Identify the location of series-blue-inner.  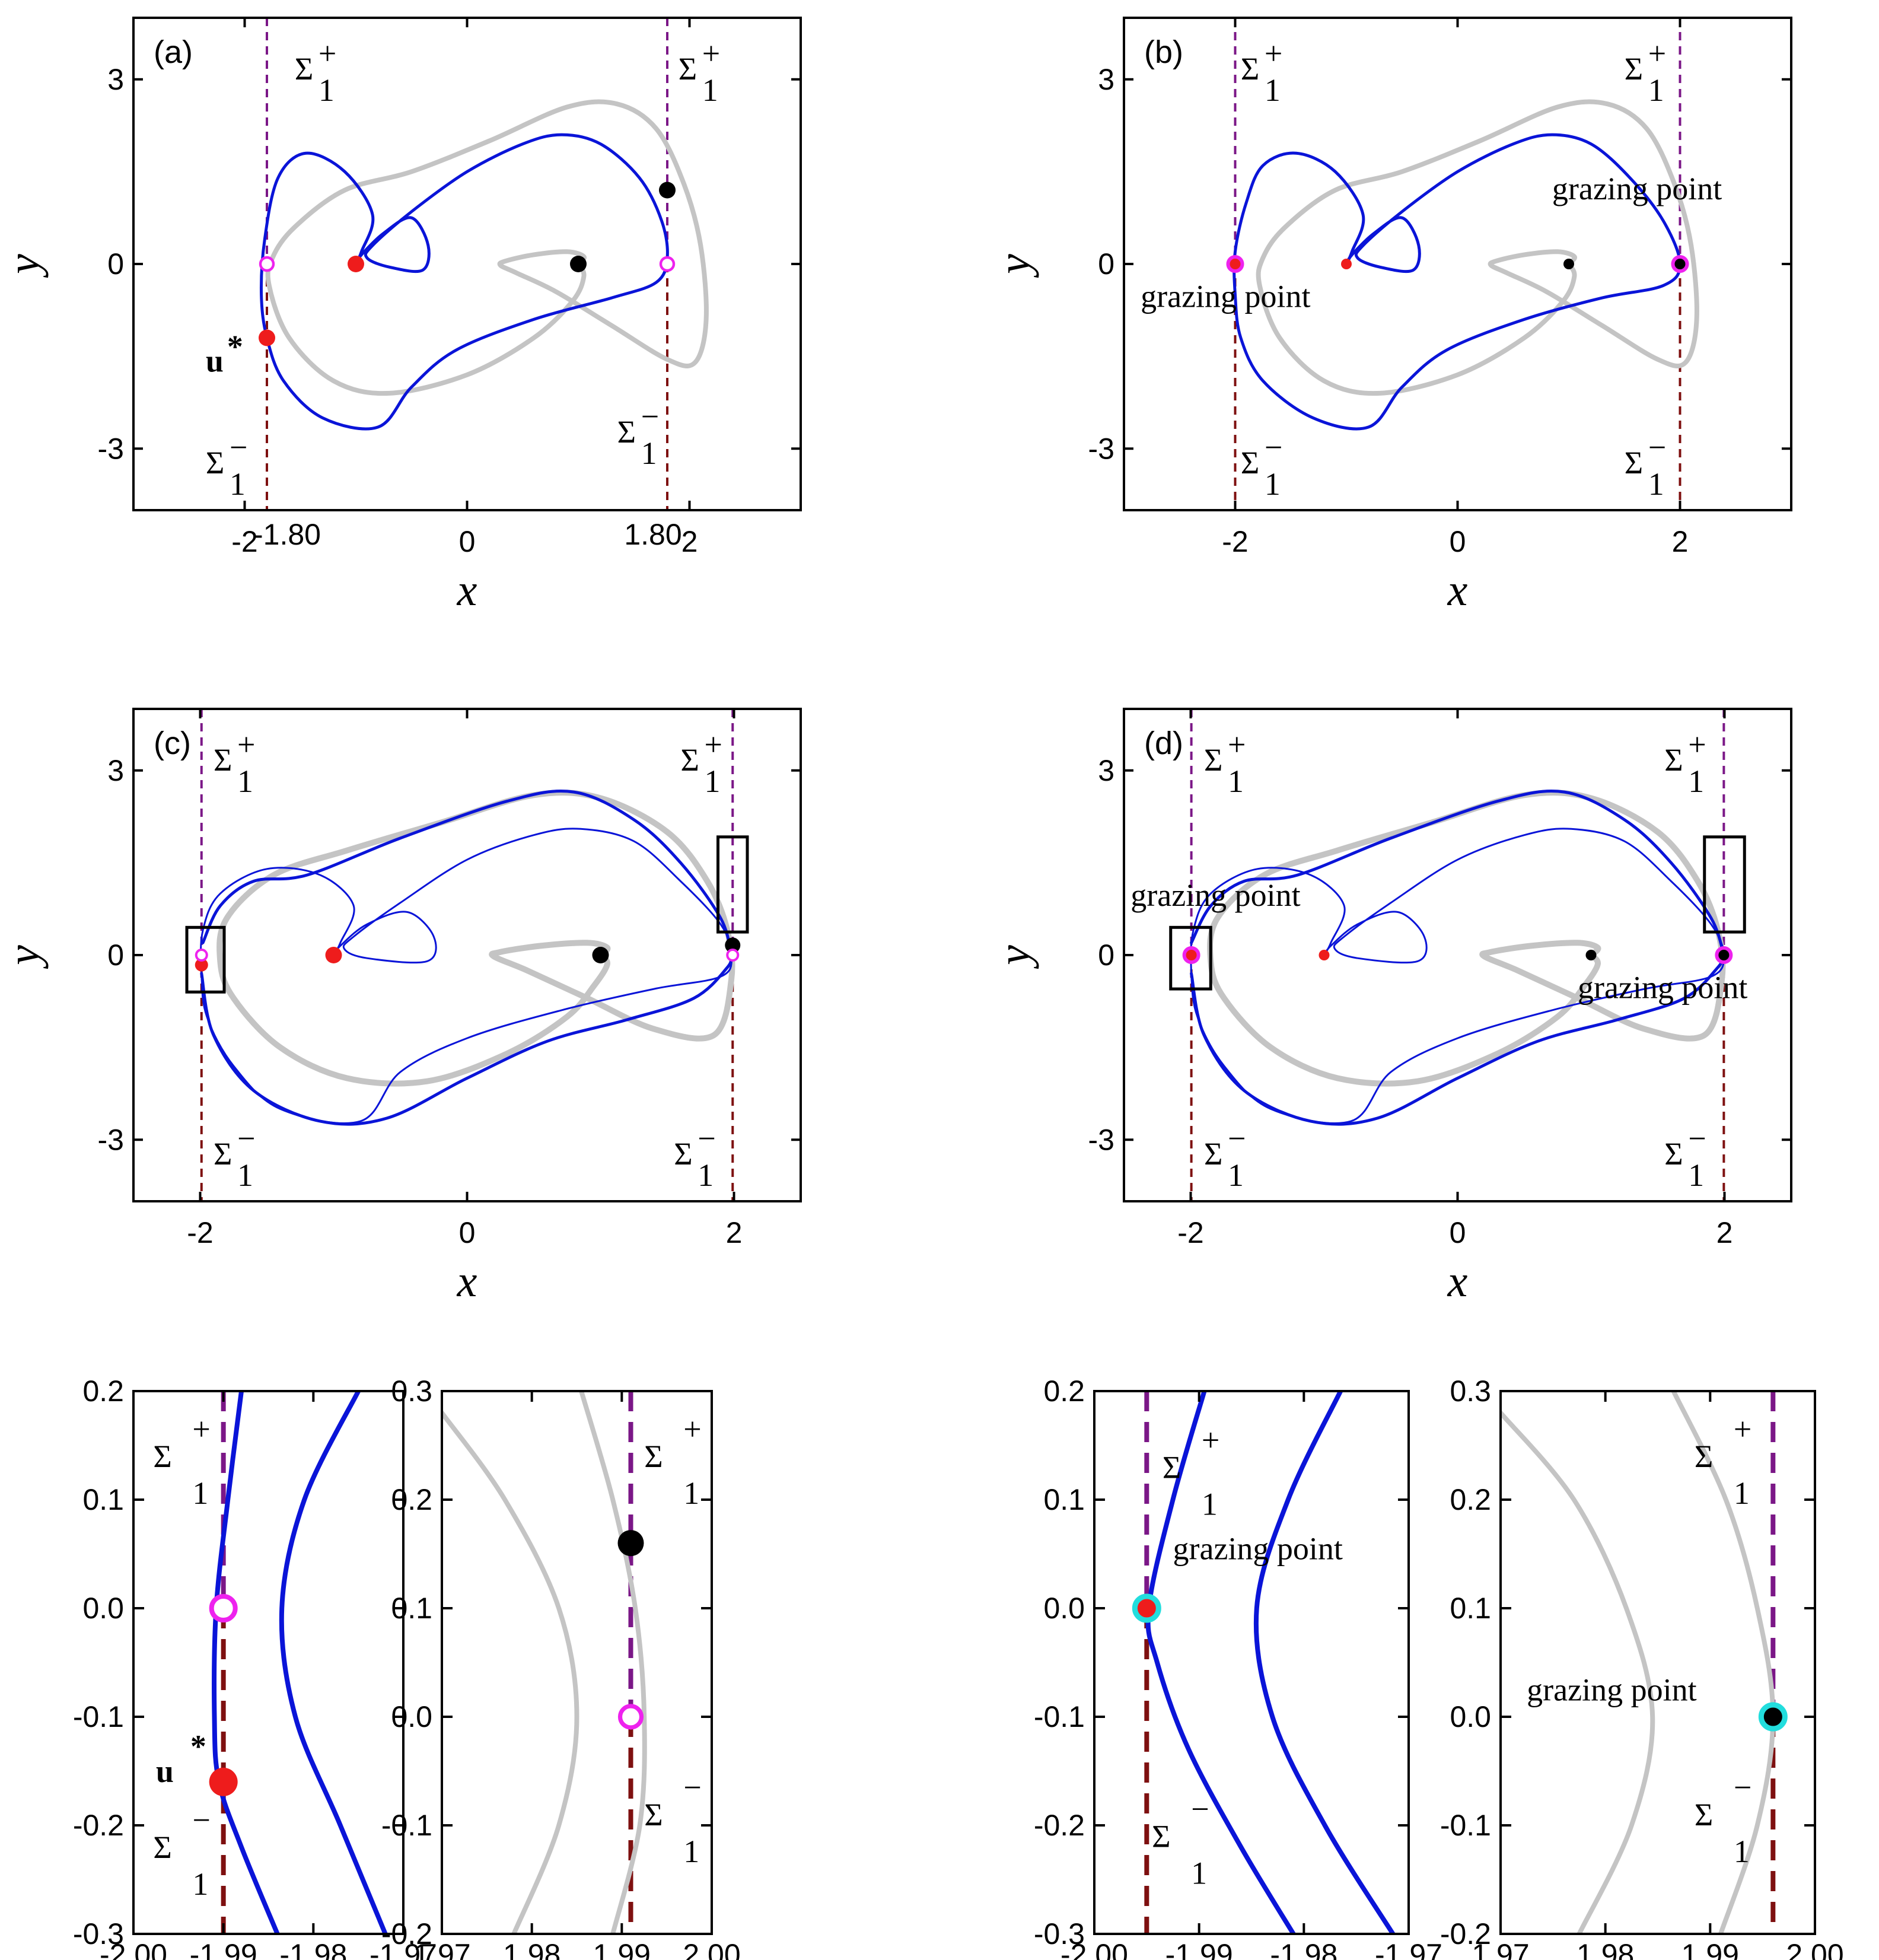
(333, 1662).